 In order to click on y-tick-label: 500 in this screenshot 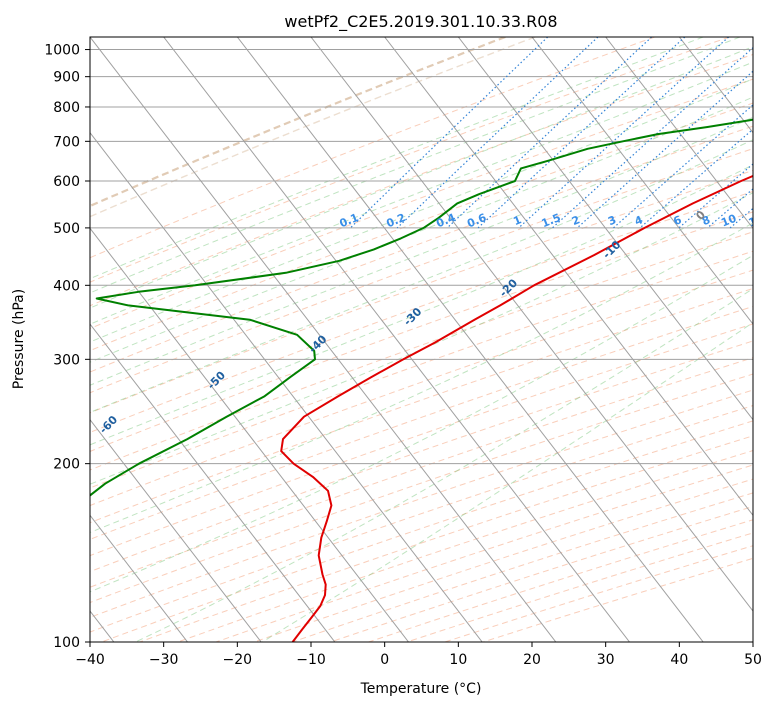, I will do `click(66, 229)`.